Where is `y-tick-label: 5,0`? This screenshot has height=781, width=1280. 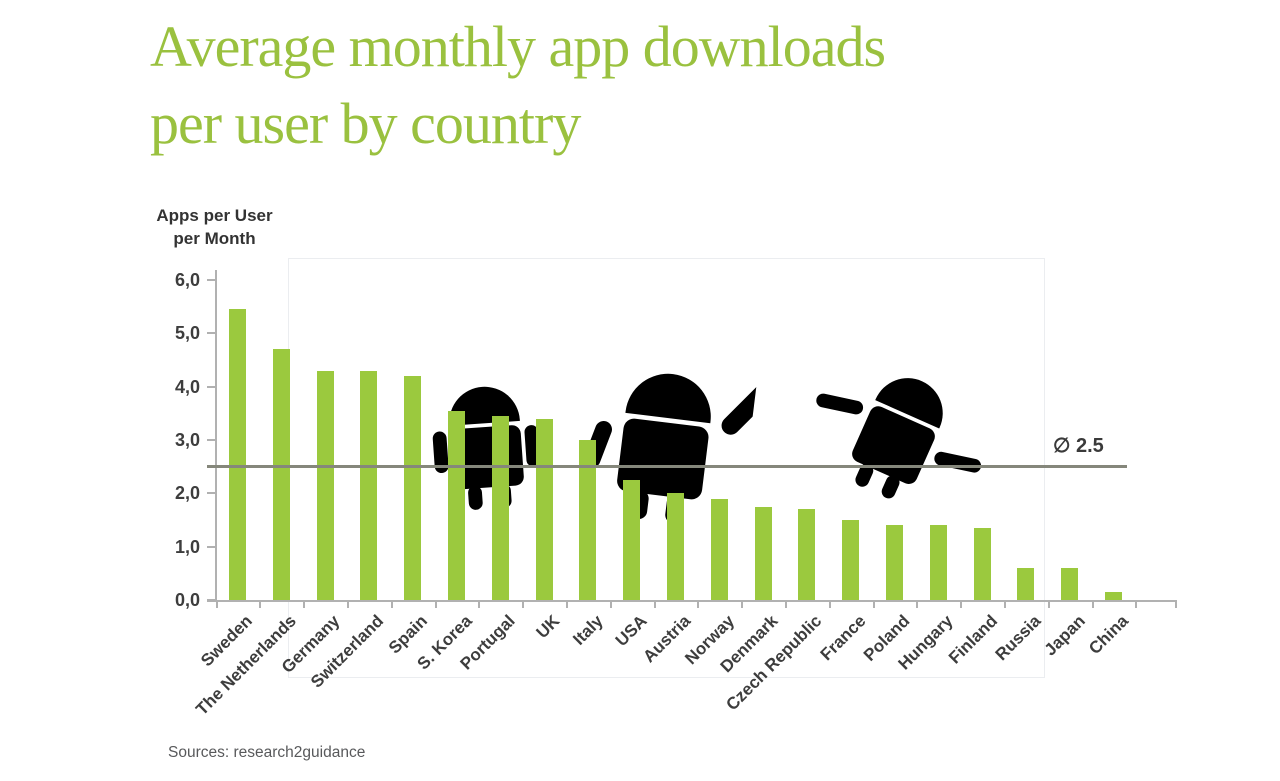 y-tick-label: 5,0 is located at coordinates (187, 333).